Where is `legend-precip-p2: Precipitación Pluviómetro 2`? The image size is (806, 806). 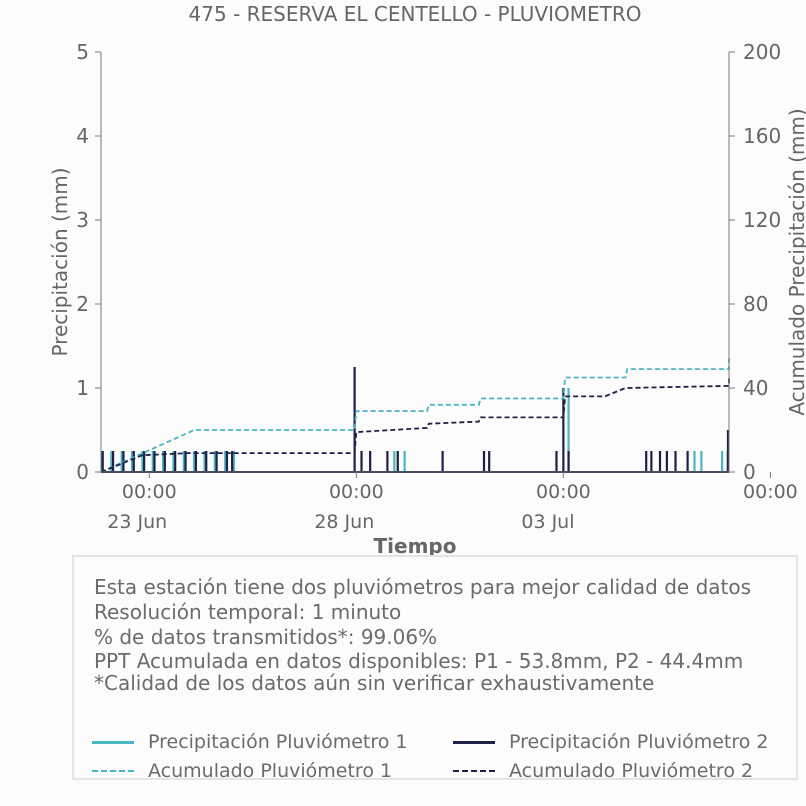
legend-precip-p2: Precipitación Pluviómetro 2 is located at coordinates (611, 742).